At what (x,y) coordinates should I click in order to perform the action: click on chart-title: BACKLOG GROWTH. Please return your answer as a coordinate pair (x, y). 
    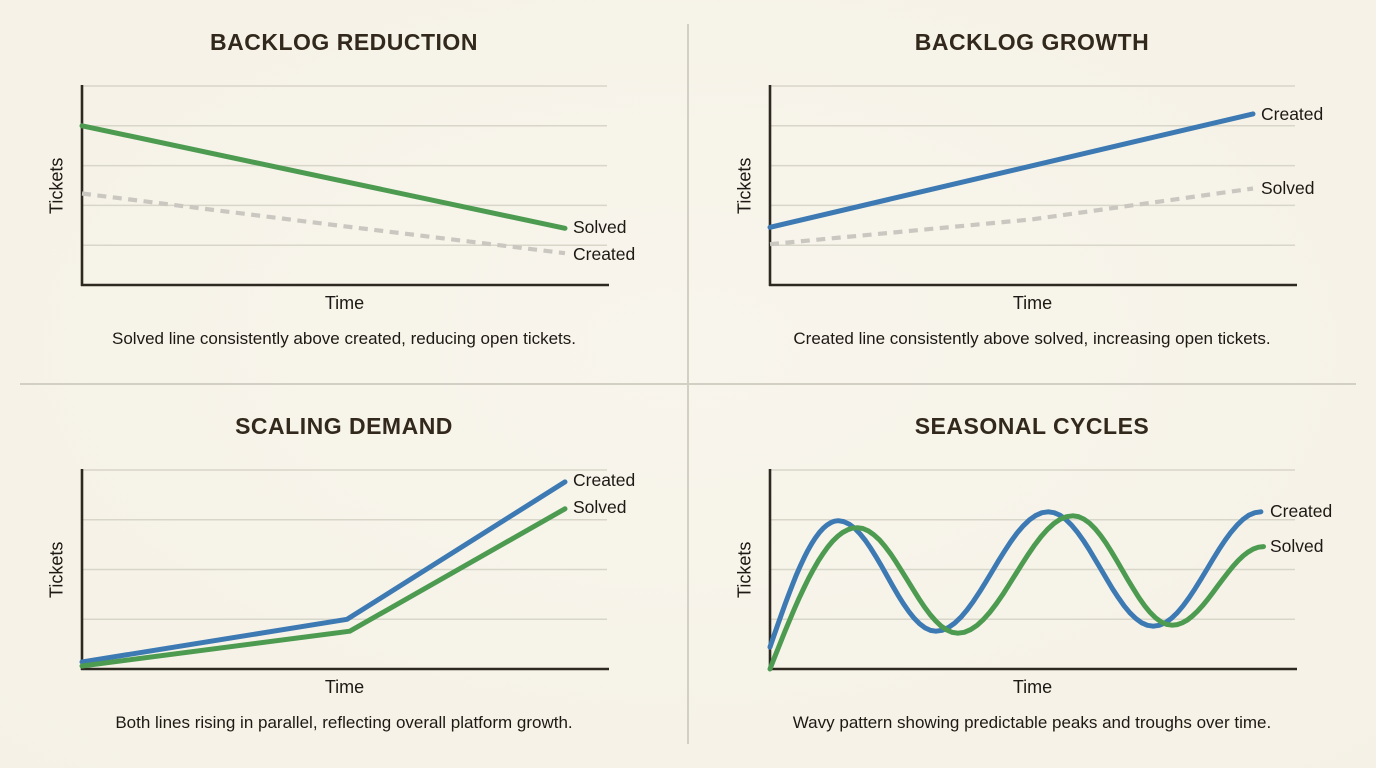
    Looking at the image, I should click on (1032, 42).